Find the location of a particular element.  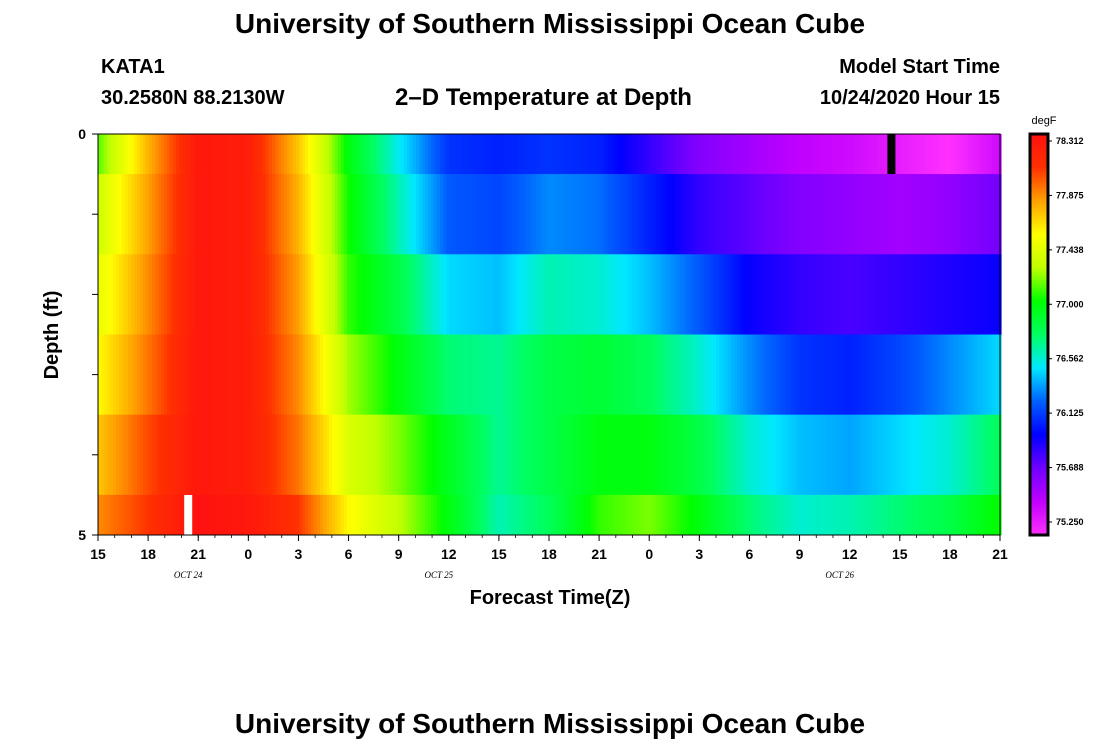

colorbar-gradient is located at coordinates (1039, 334).